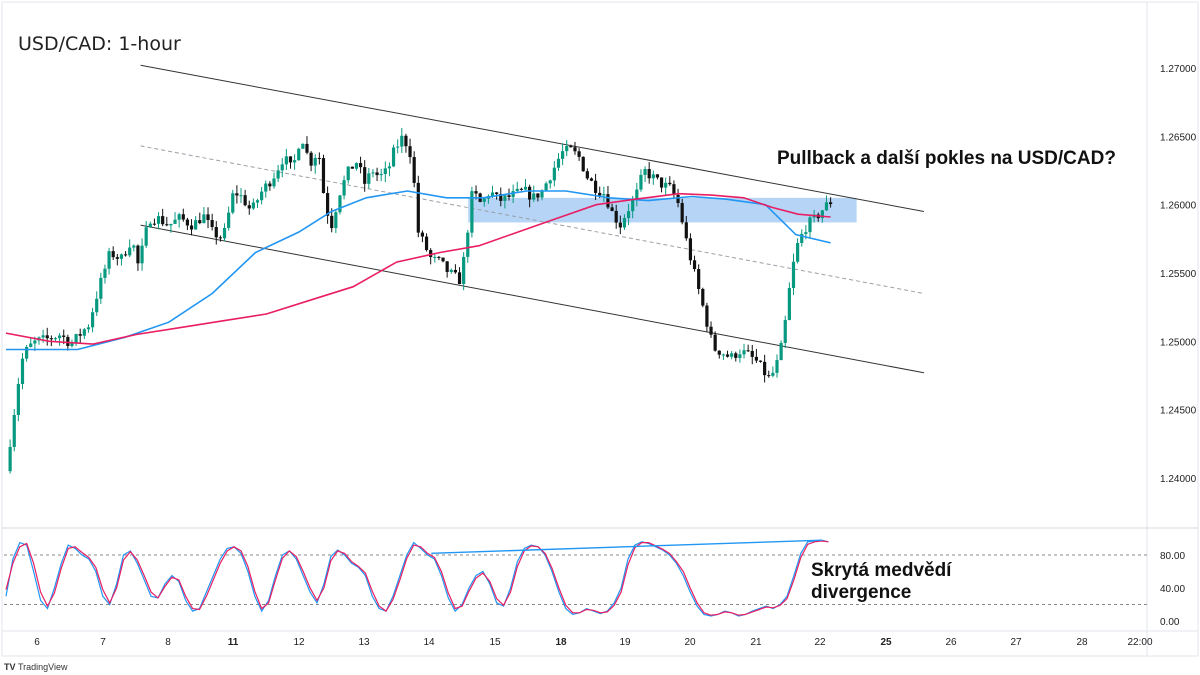 This screenshot has width=1200, height=675. What do you see at coordinates (626, 547) in the screenshot?
I see `divergence-line` at bounding box center [626, 547].